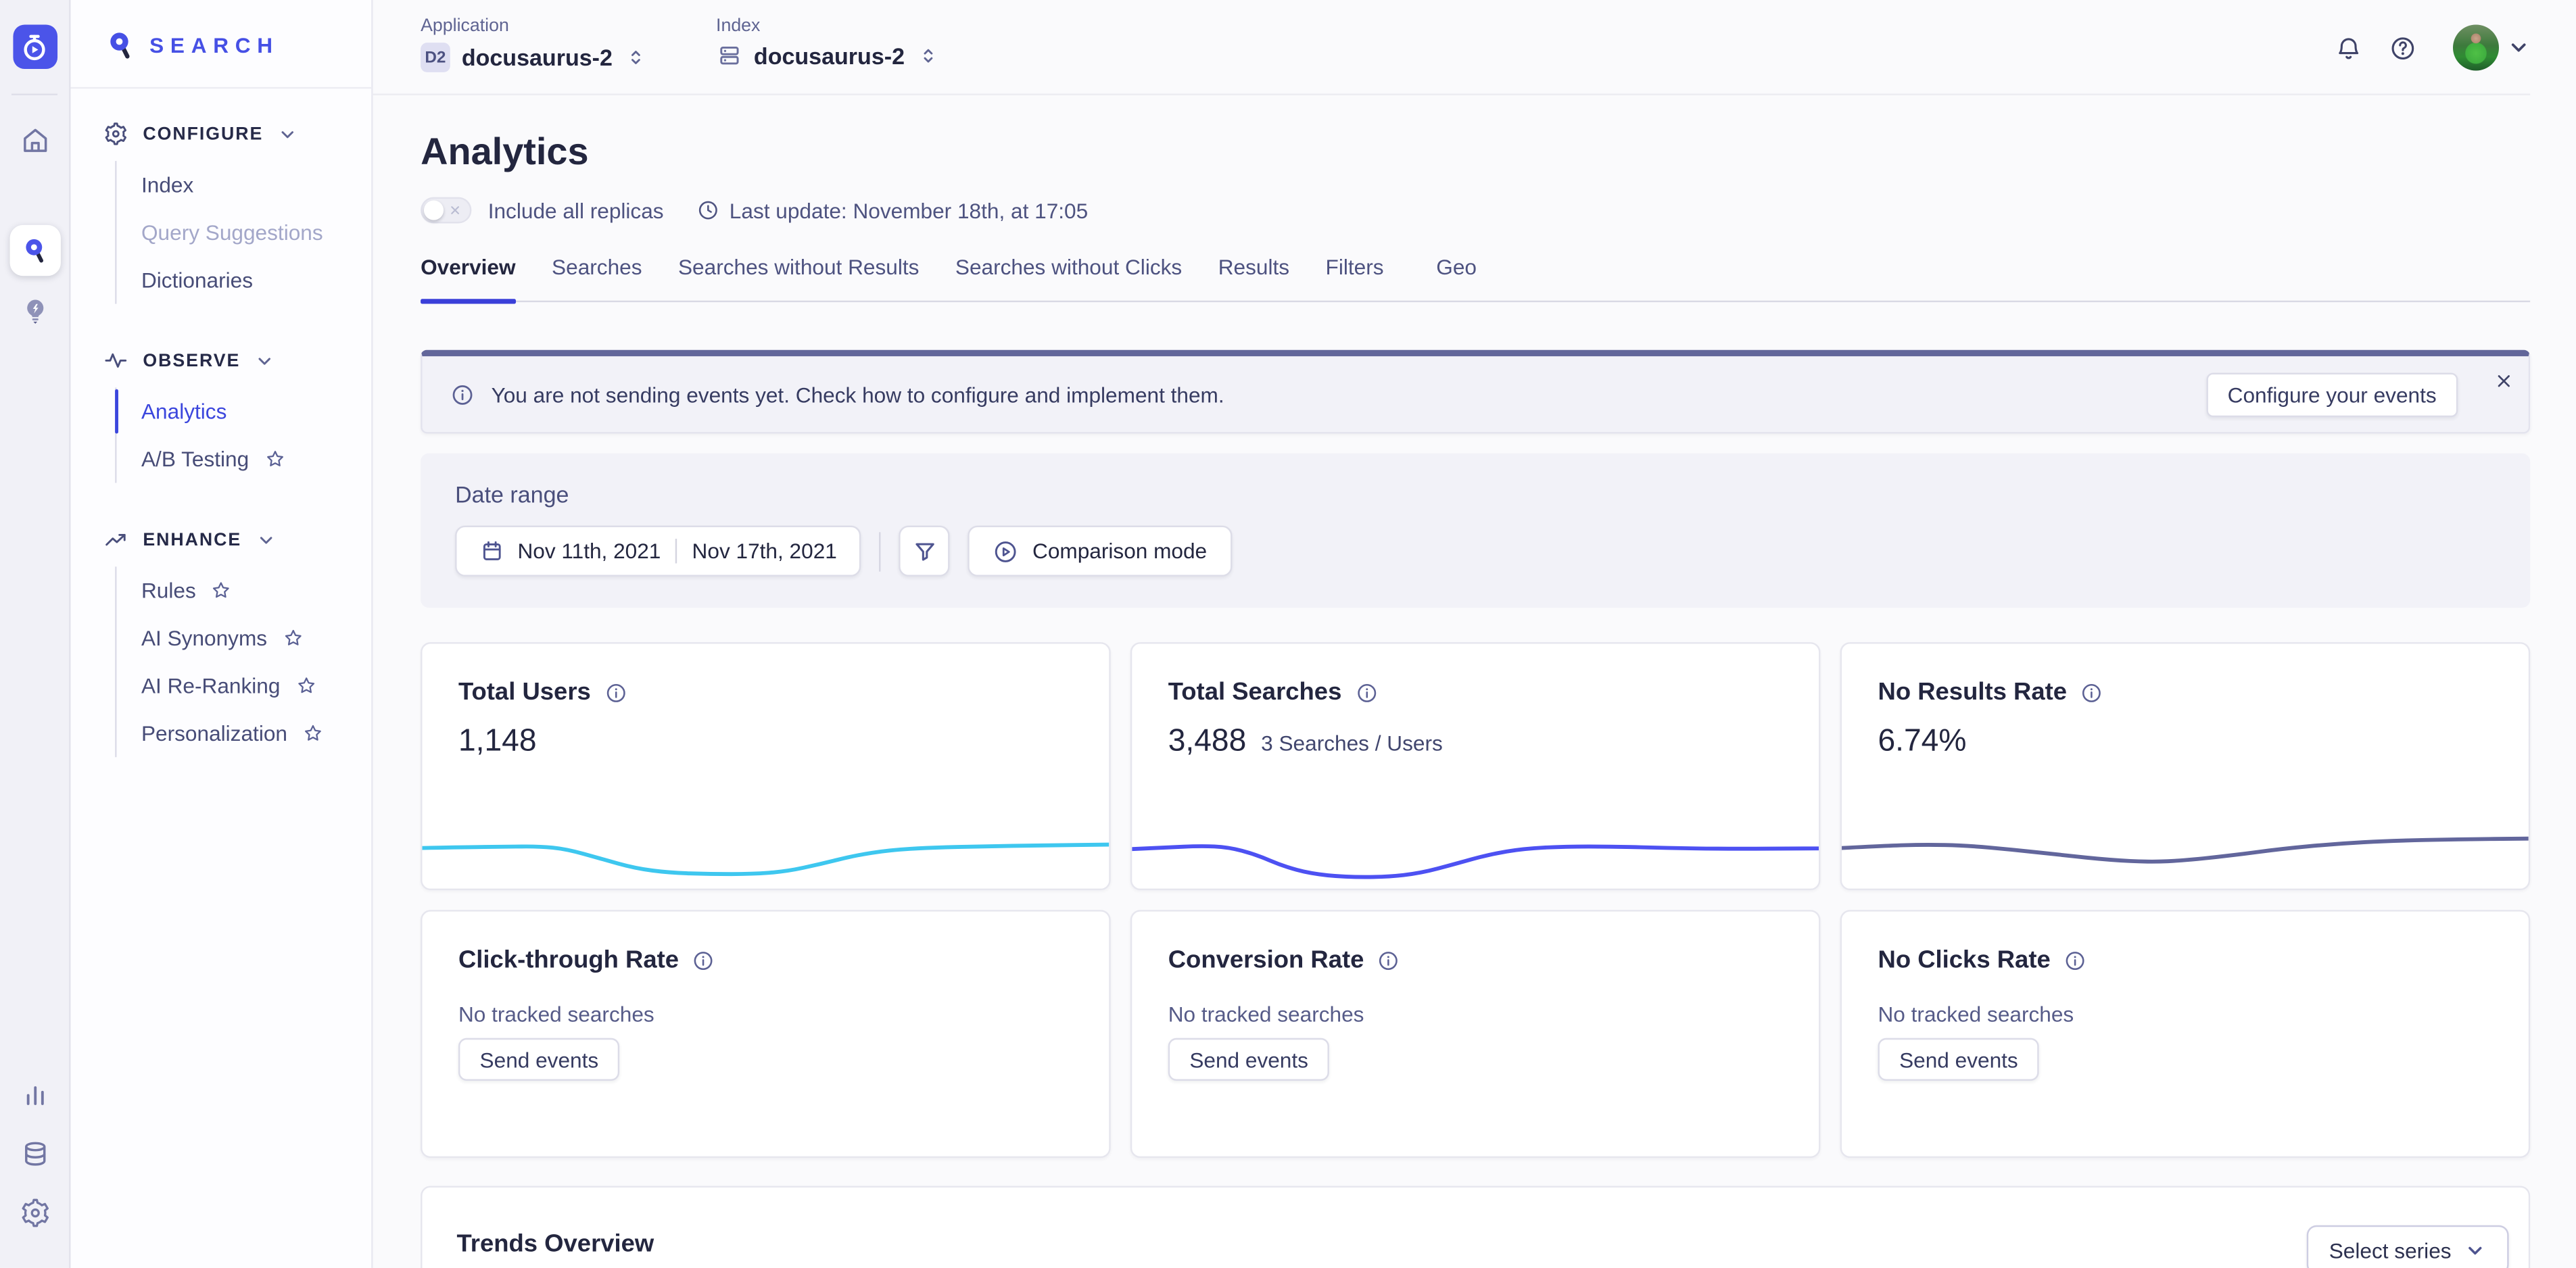 The image size is (2576, 1268). Describe the element at coordinates (1069, 267) in the screenshot. I see `tab-searches-without-clicks: Searches without Clicks` at that location.